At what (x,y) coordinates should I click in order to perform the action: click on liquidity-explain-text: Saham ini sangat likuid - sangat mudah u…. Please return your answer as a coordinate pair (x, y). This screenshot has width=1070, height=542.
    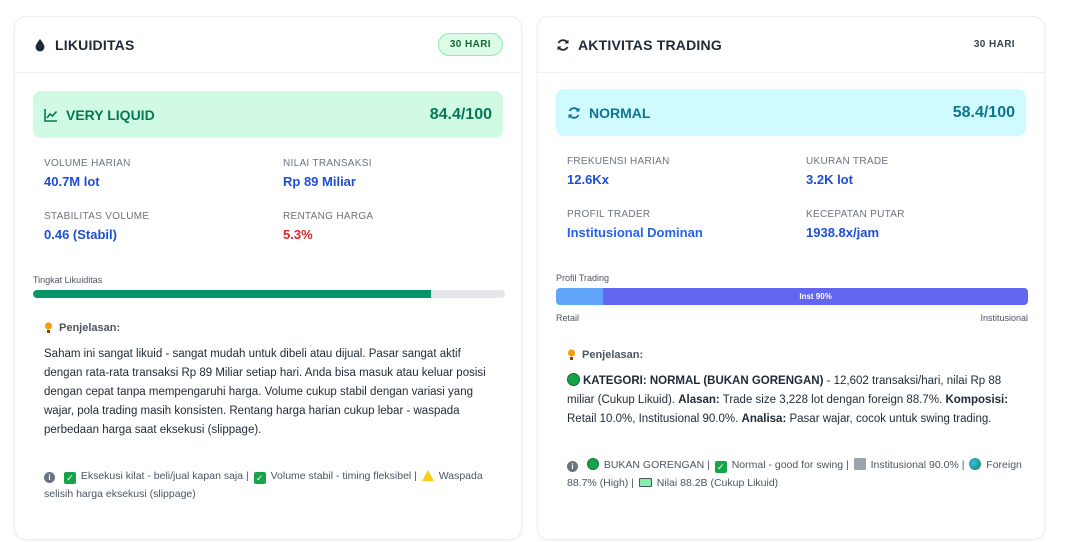
    Looking at the image, I should click on (265, 392).